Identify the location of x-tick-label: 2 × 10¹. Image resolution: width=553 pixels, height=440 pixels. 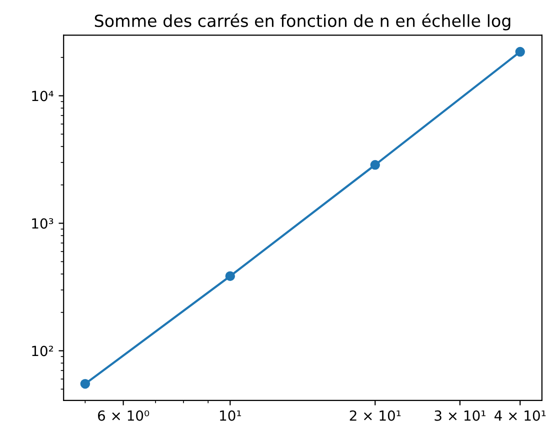
(375, 415).